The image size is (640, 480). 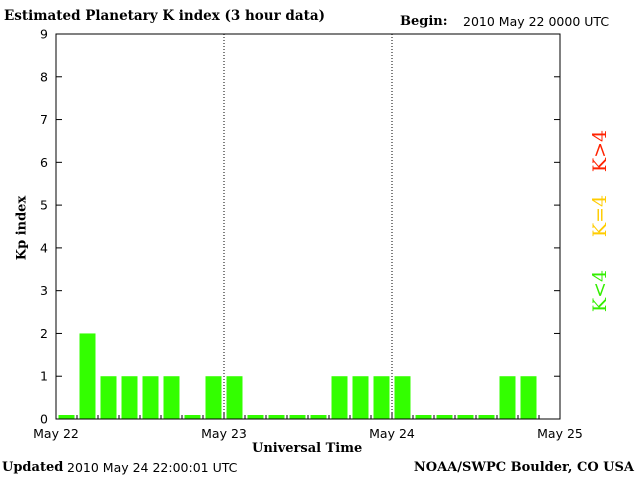 What do you see at coordinates (224, 433) in the screenshot?
I see `x-tick-label: May 23` at bounding box center [224, 433].